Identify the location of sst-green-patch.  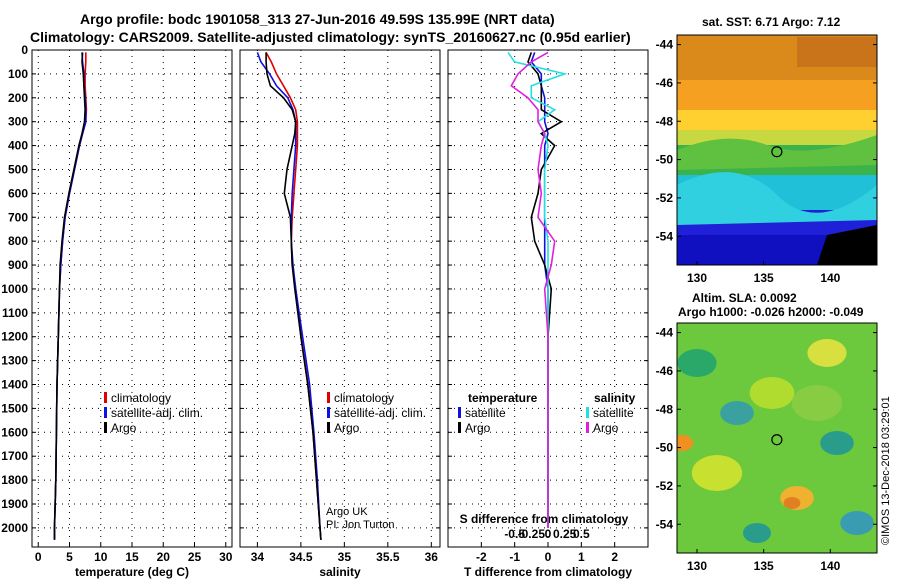
(777, 152).